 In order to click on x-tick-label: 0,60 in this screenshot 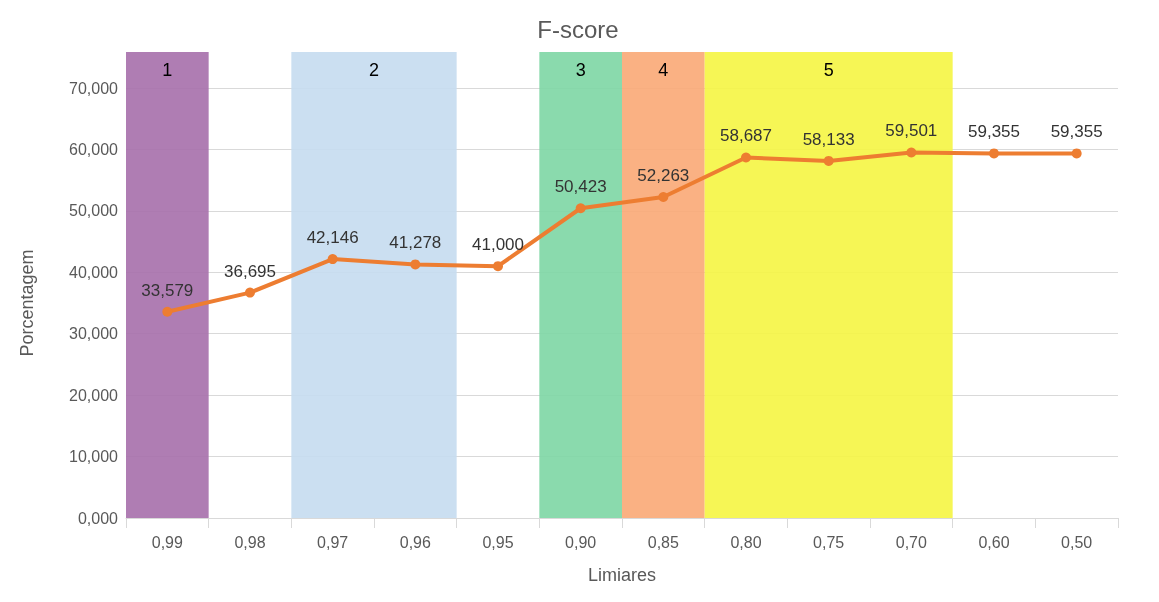, I will do `click(994, 542)`.